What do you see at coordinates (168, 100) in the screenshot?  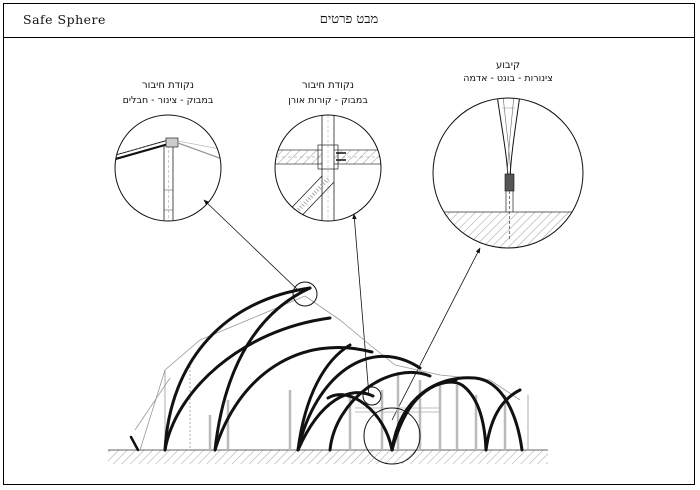 I see `detail-1-subtitle: במבוק - צינור - חבלים` at bounding box center [168, 100].